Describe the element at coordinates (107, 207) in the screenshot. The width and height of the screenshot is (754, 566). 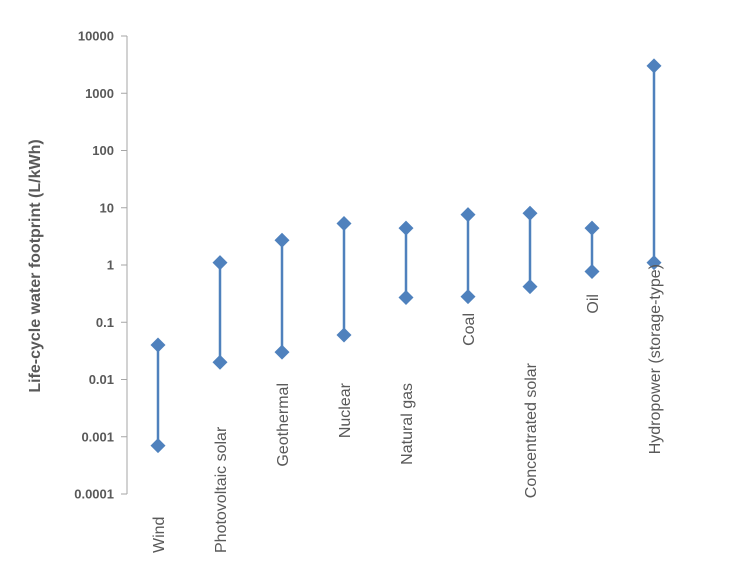
I see `y-tick-label: 10` at that location.